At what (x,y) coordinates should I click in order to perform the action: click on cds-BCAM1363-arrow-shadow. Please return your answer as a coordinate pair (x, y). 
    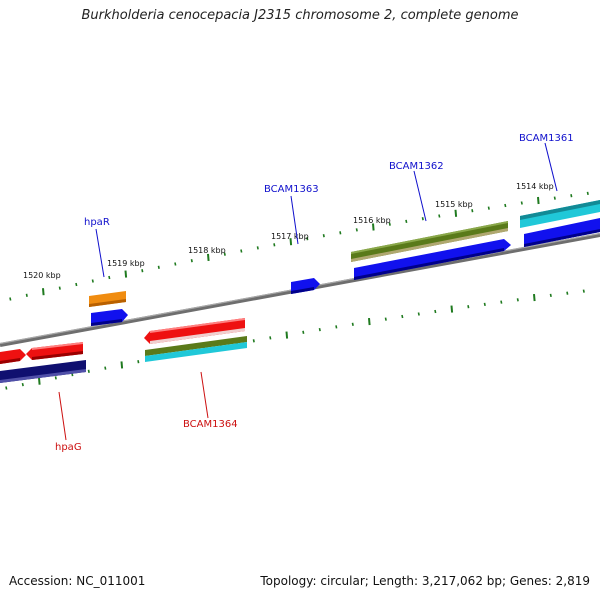
    Looking at the image, I should click on (302, 290).